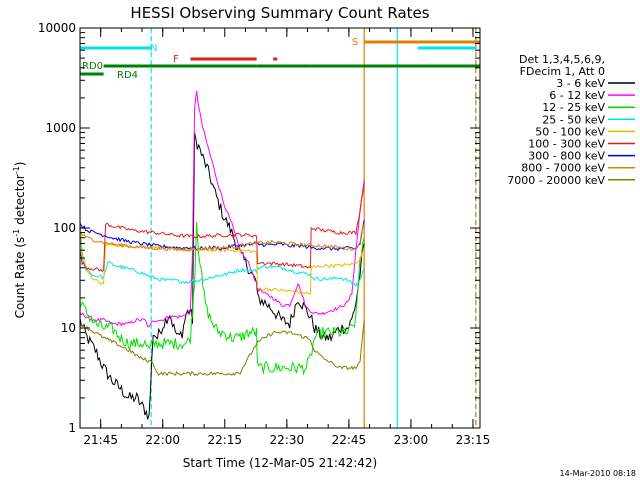 This screenshot has width=640, height=480. Describe the element at coordinates (355, 42) in the screenshot. I see `flag-label-s: S` at that location.